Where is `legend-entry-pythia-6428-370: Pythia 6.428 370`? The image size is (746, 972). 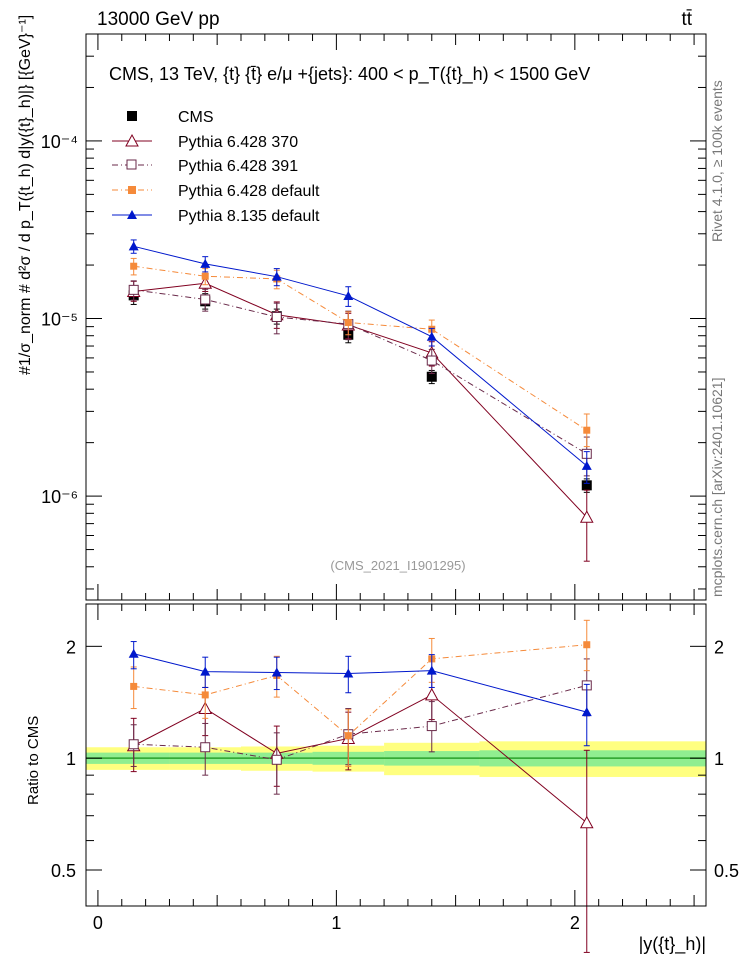
legend-entry-pythia-6428-370: Pythia 6.428 370 is located at coordinates (205, 142).